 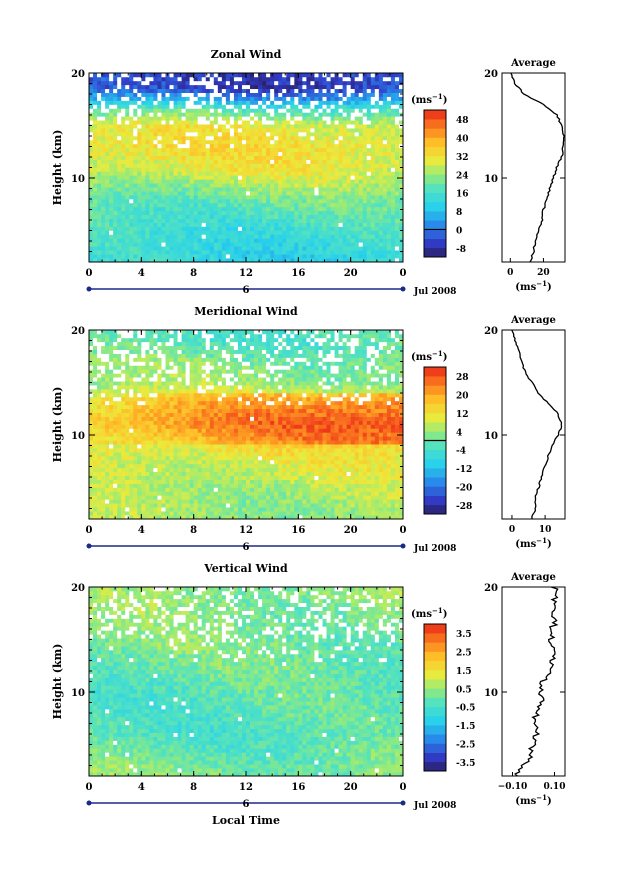 I want to click on y-tick-label: 20, so click(x=78, y=74).